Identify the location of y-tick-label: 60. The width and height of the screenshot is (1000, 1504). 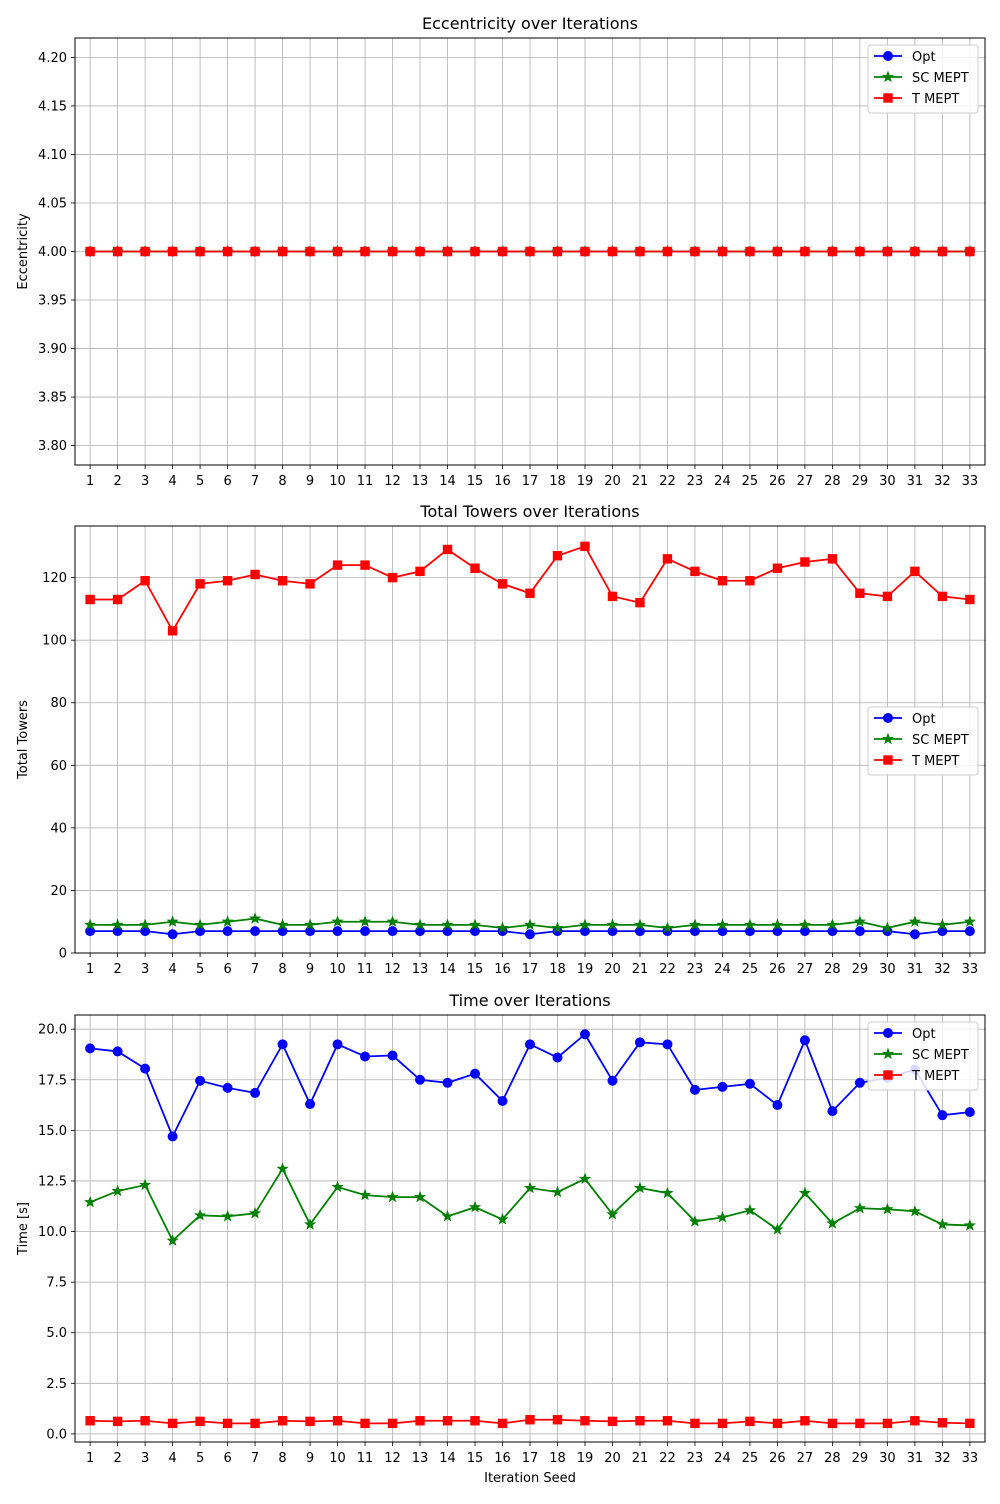
(58, 766).